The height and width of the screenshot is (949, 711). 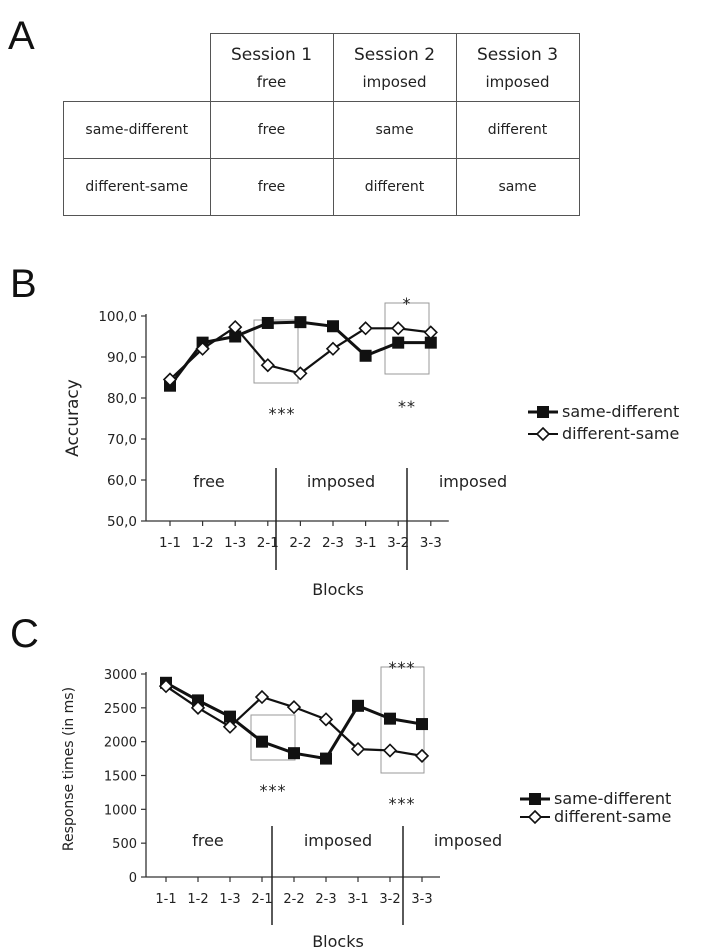 I want to click on significance-label: **, so click(x=407, y=406).